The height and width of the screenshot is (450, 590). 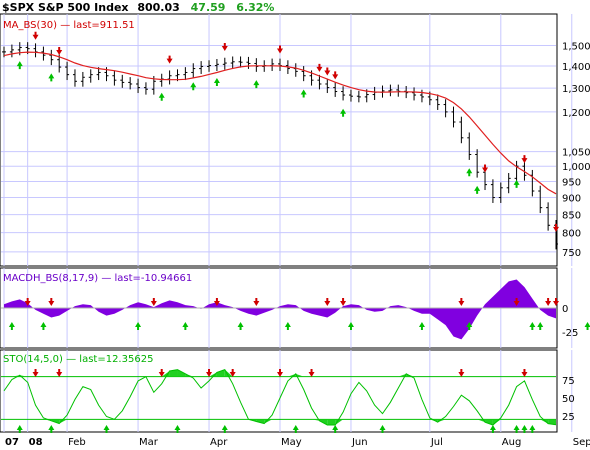 What do you see at coordinates (571, 234) in the screenshot?
I see `price-y-tick-label: 800` at bounding box center [571, 234].